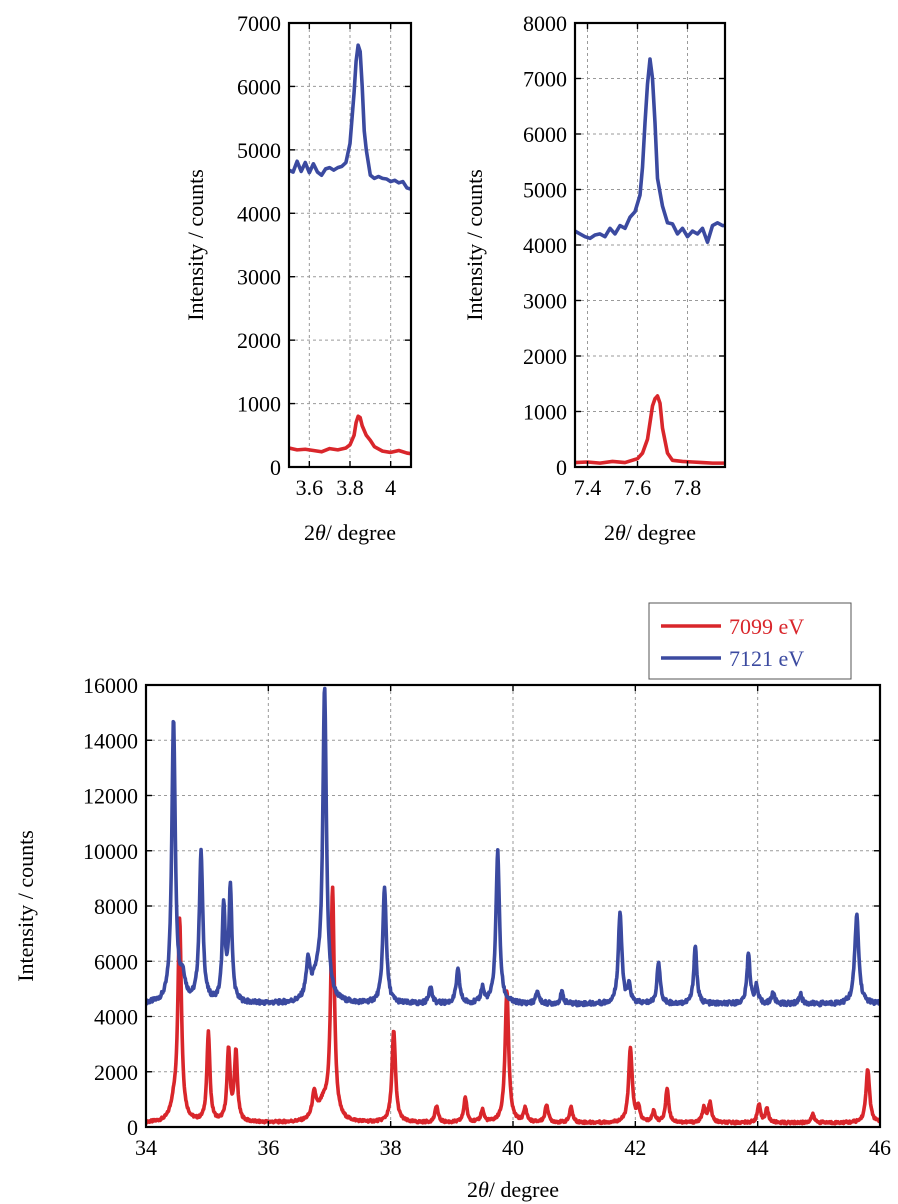 The image size is (898, 1204). What do you see at coordinates (110, 740) in the screenshot?
I see `bottom-y-tick-label-7: 14000` at bounding box center [110, 740].